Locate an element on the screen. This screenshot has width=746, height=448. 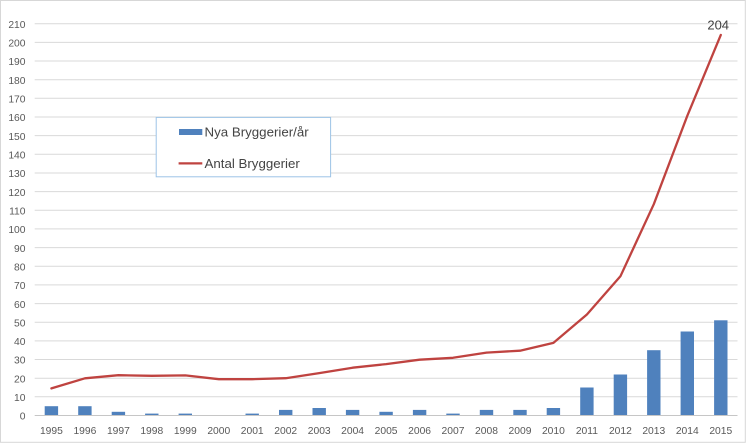
svg-text: 30 is located at coordinates (20, 361).